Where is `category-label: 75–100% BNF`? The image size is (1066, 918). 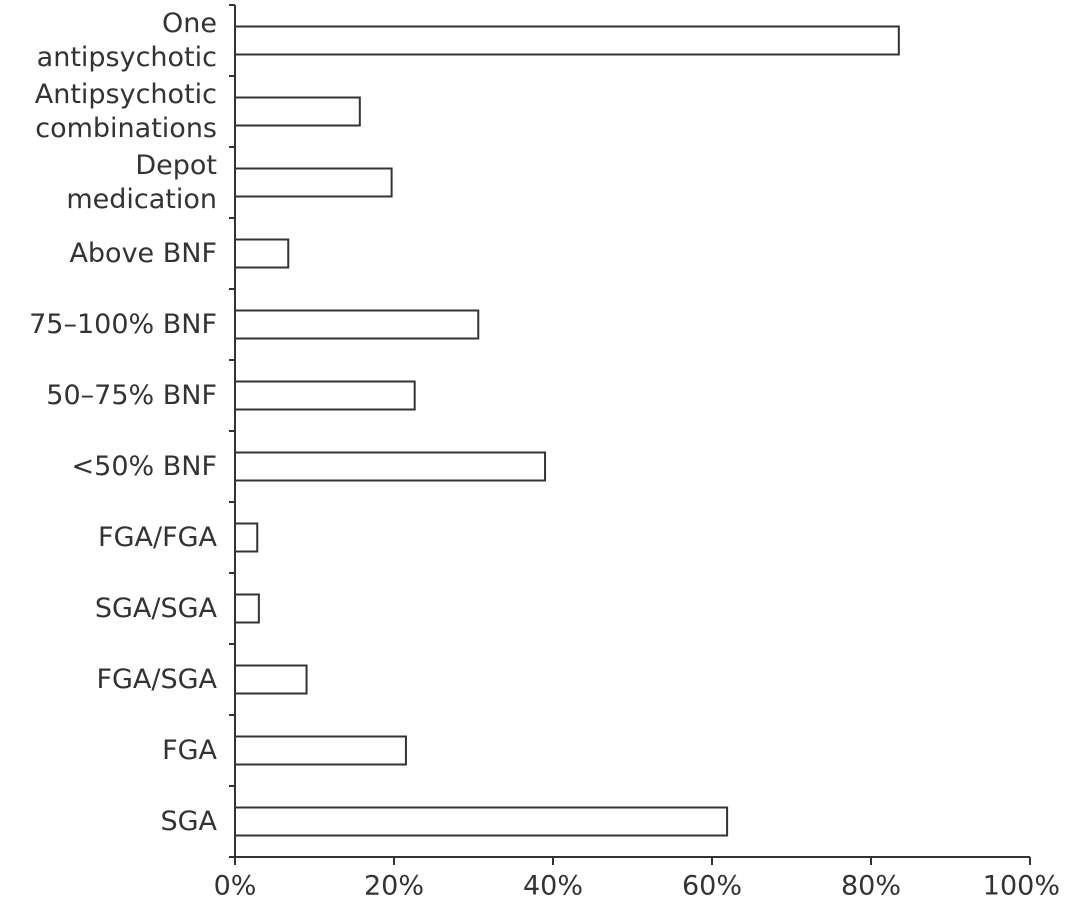
category-label: 75–100% BNF is located at coordinates (123, 324).